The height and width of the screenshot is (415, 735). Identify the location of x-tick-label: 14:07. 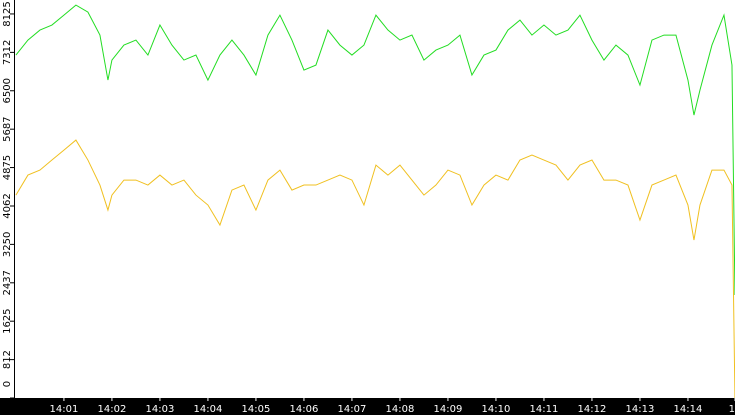
(352, 409).